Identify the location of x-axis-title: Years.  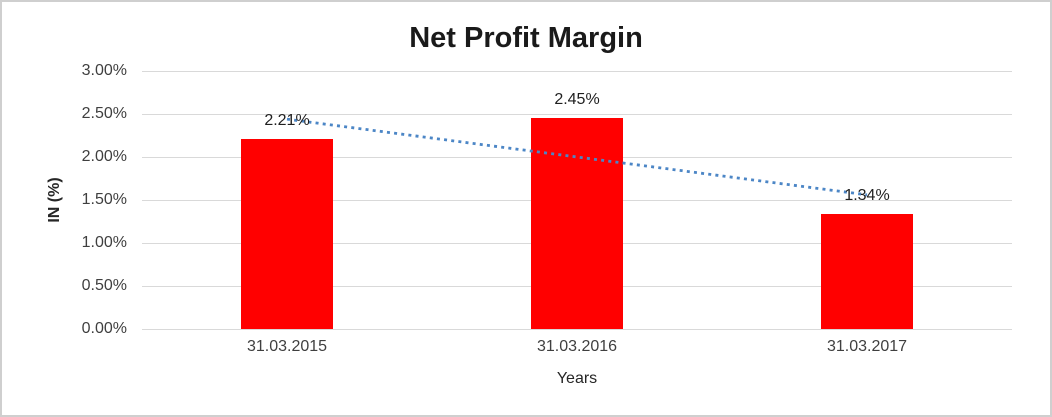
(577, 378).